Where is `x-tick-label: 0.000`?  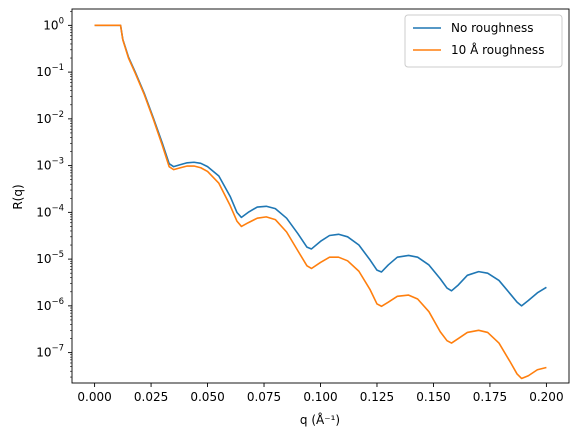 x-tick-label: 0.000 is located at coordinates (94, 397).